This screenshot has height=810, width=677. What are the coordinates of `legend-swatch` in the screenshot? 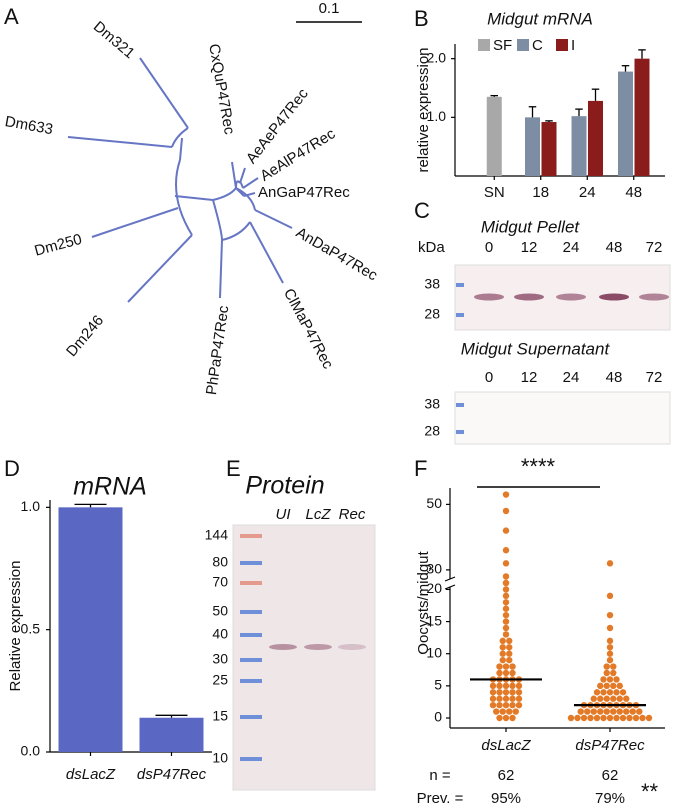 It's located at (523, 45).